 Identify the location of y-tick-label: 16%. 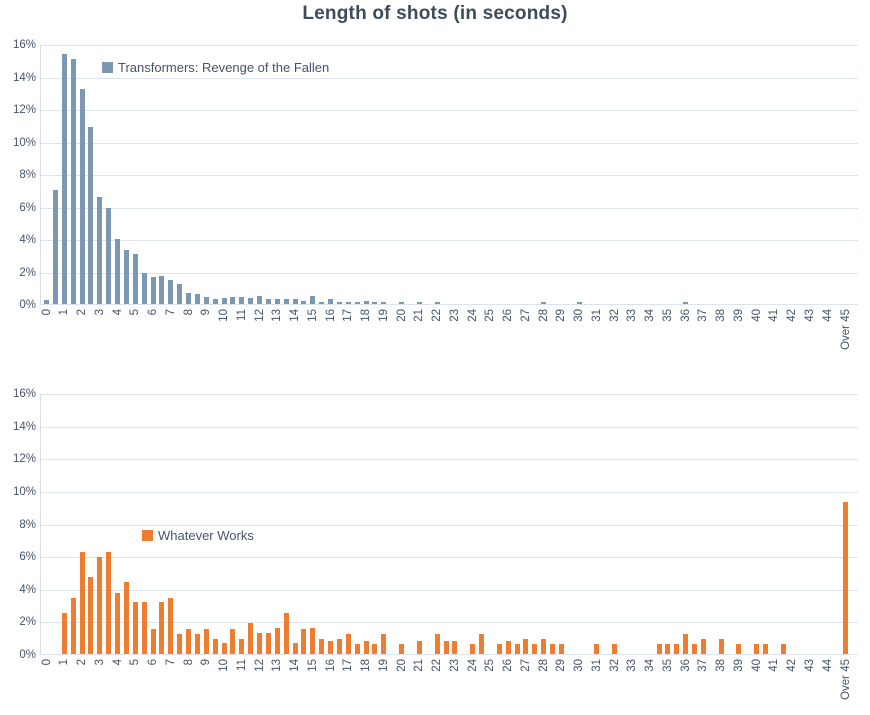
(24, 45).